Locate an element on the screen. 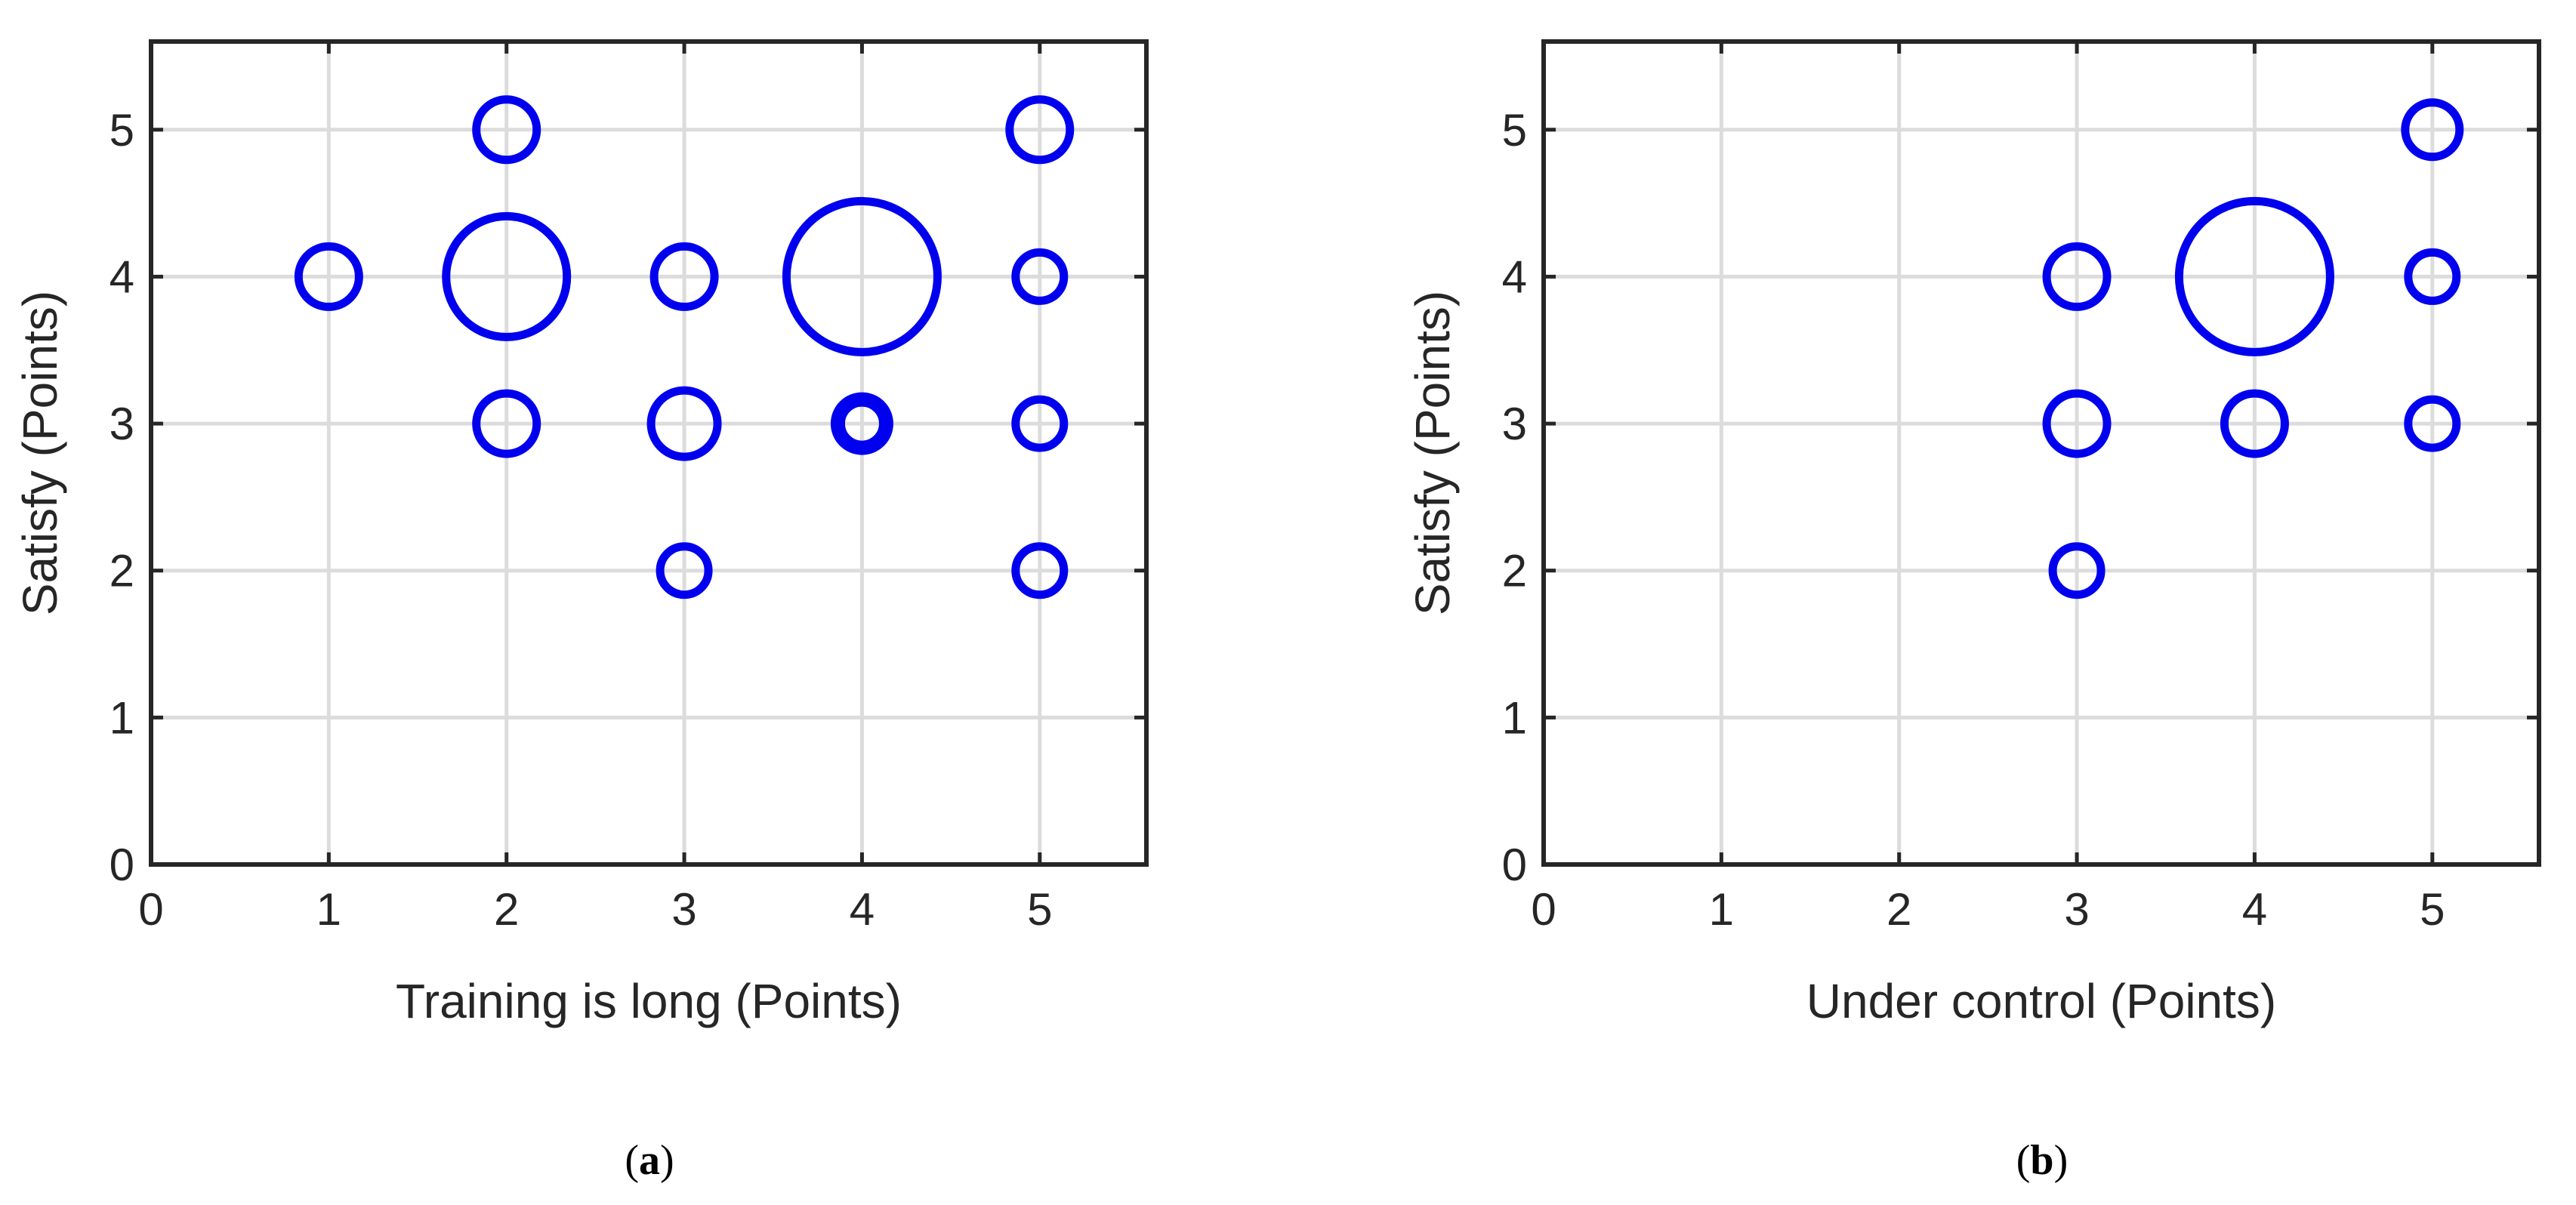 This screenshot has width=2576, height=1205. panel-letter: b is located at coordinates (2041, 1160).